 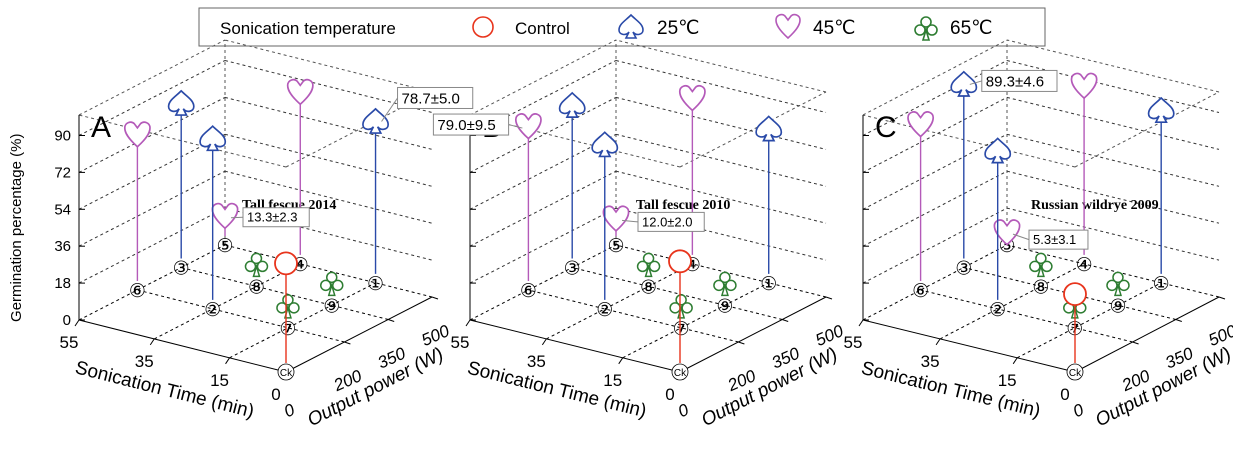 I want to click on legend-label-control: Control, so click(x=542, y=28).